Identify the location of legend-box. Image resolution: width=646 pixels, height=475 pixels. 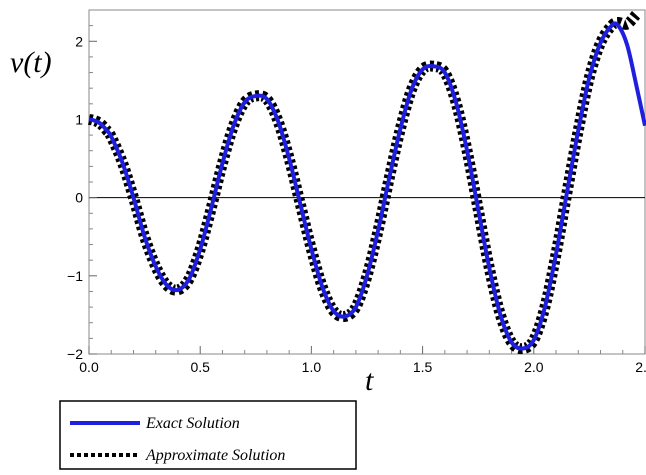
(208, 435).